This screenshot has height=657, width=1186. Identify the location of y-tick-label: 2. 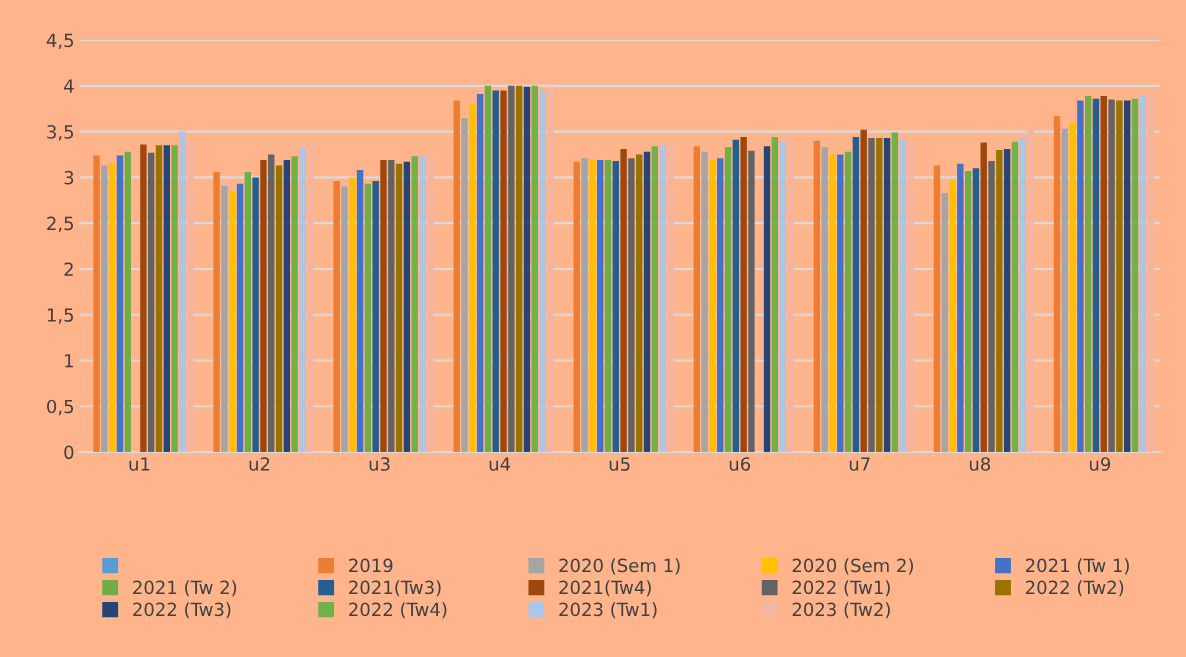
(68, 269).